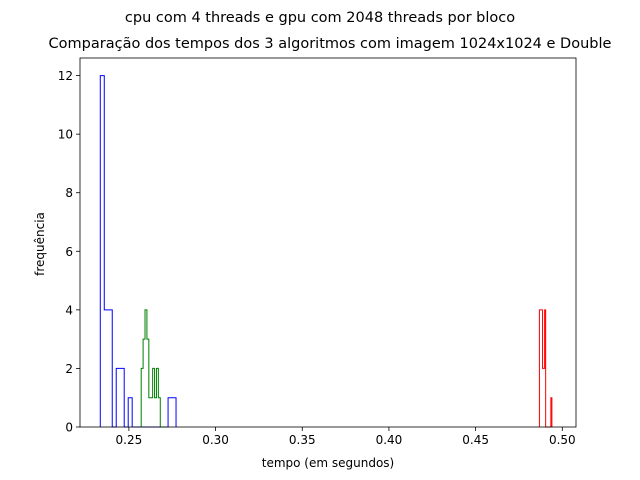  I want to click on x-tick-label: 0.35, so click(302, 440).